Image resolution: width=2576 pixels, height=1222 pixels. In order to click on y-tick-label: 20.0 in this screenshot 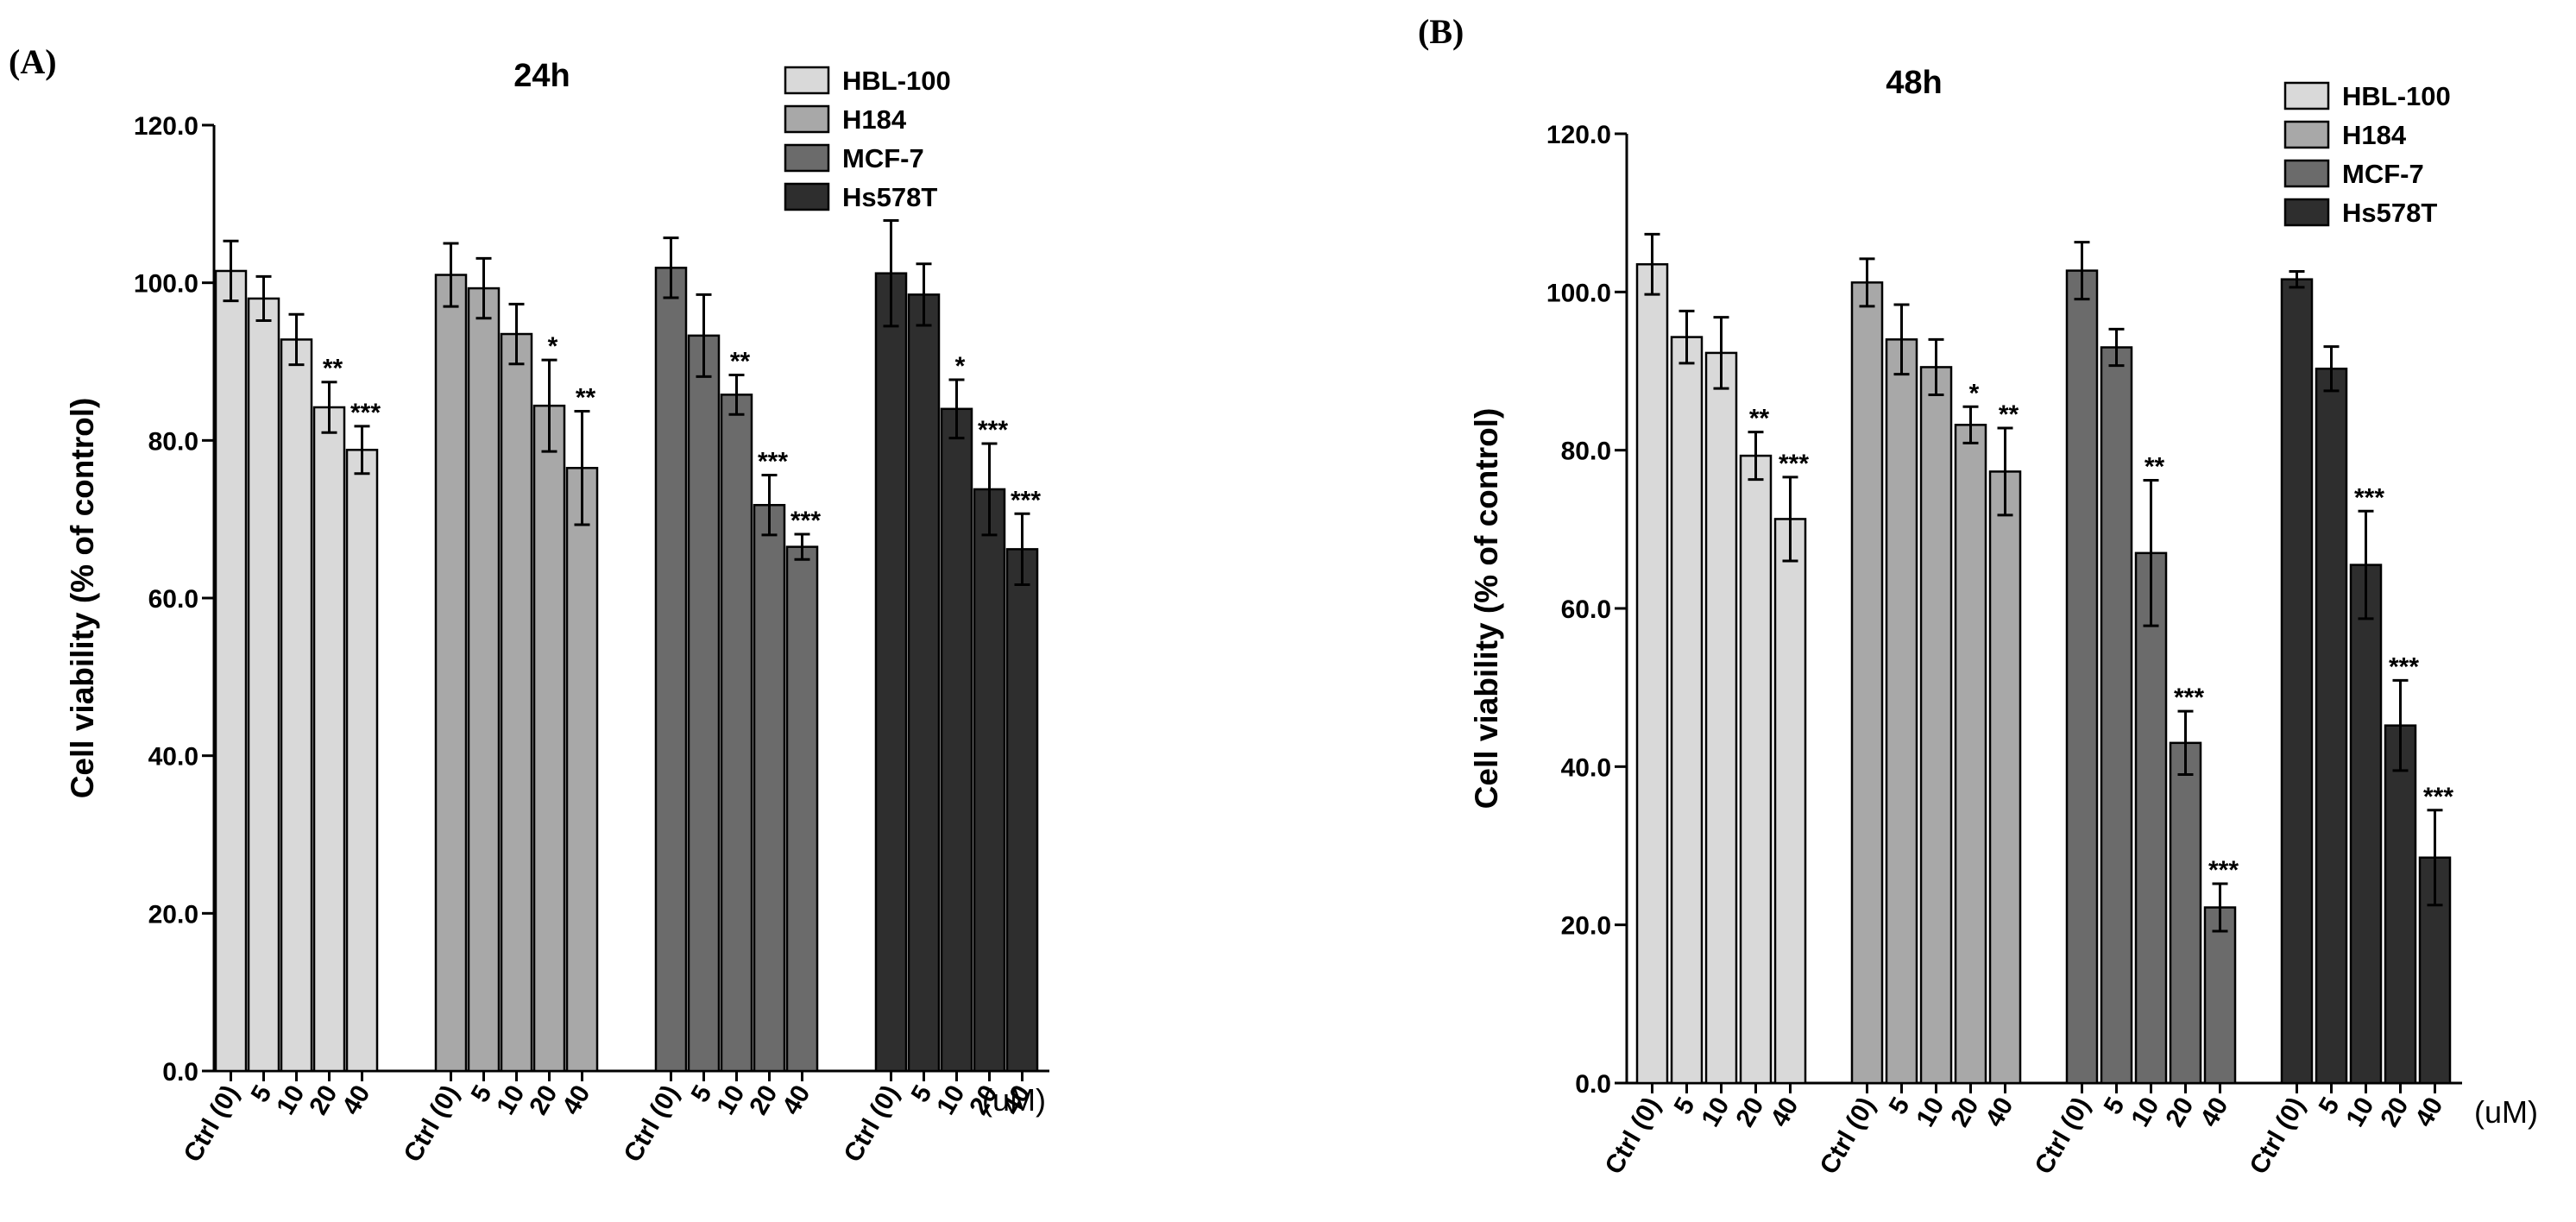, I will do `click(173, 914)`.